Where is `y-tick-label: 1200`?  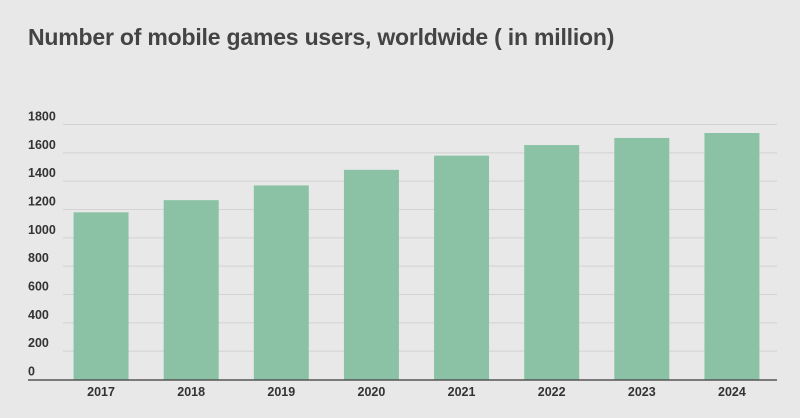
y-tick-label: 1200 is located at coordinates (42, 202).